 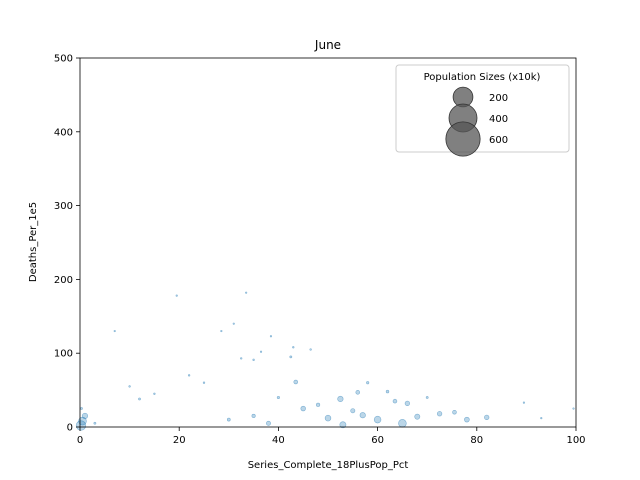 What do you see at coordinates (463, 139) in the screenshot?
I see `legend-size-marker` at bounding box center [463, 139].